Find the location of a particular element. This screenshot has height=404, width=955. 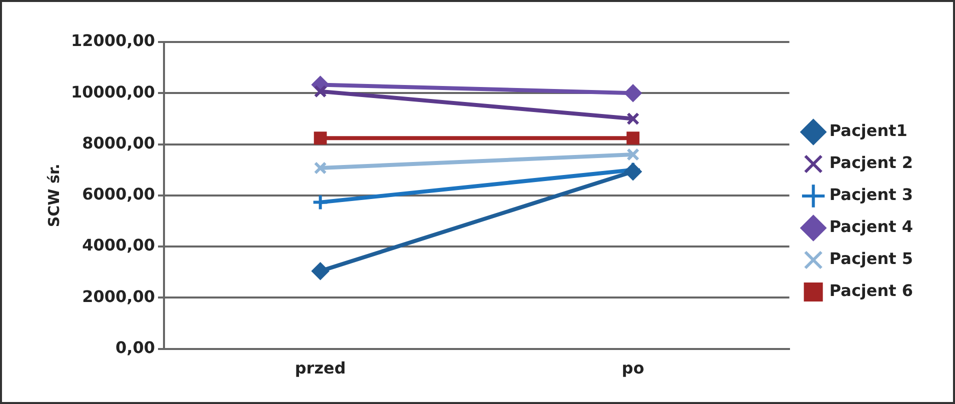

y-tick-label: 8000,00 is located at coordinates (119, 142).